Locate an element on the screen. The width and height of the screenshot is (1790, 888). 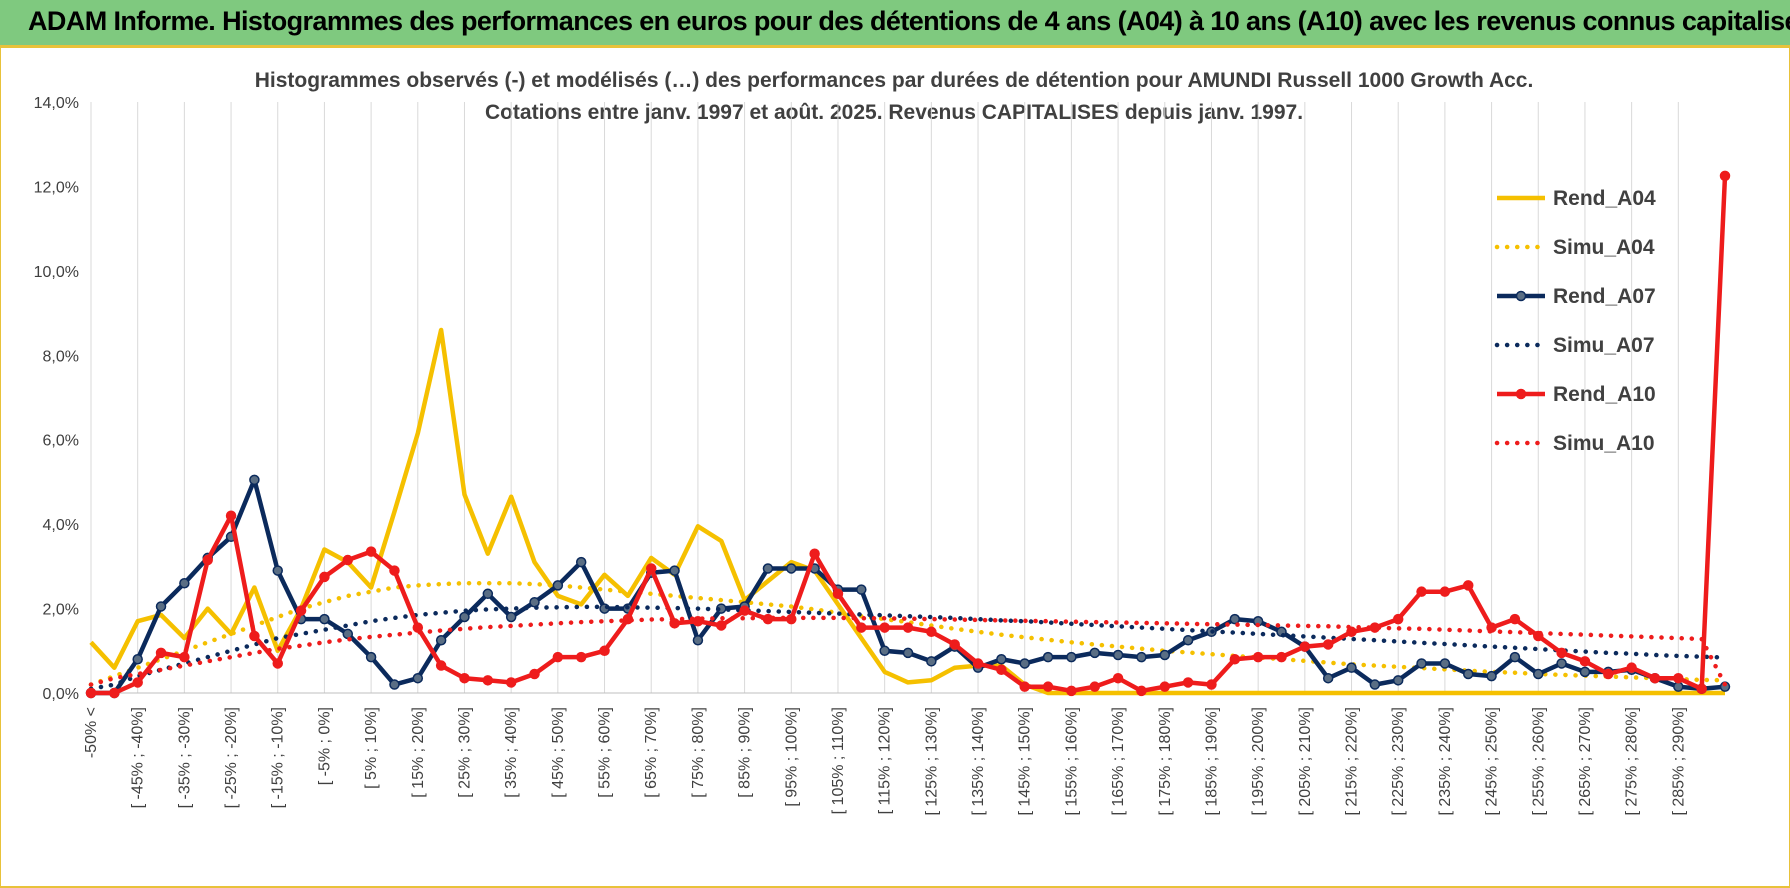
x-tick-label: [ 95% ; 100%] is located at coordinates (791, 757).